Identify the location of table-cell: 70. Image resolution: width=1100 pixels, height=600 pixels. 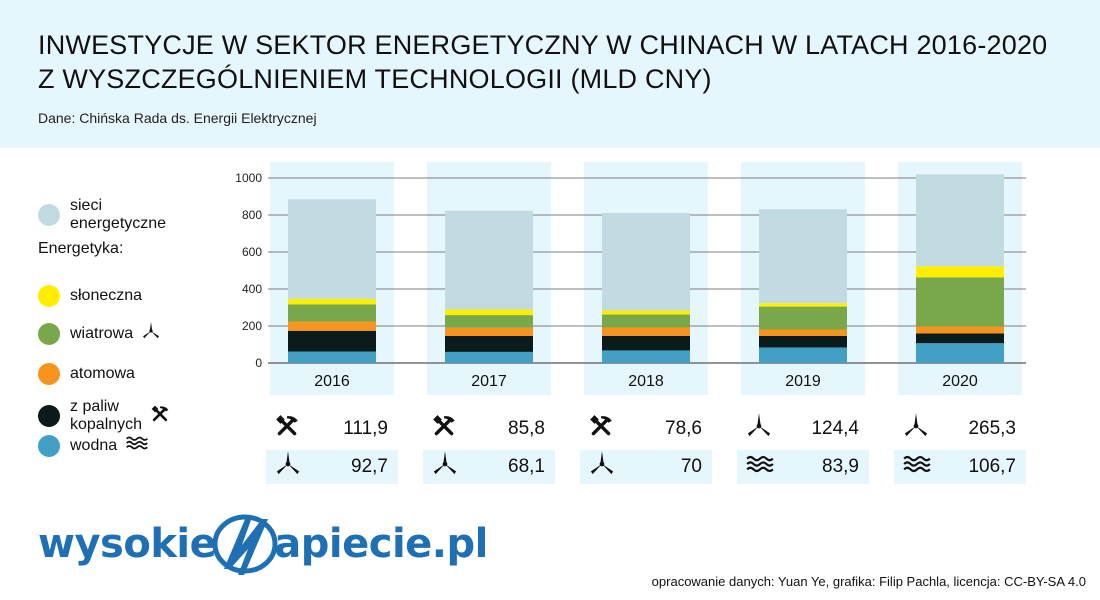
(646, 467).